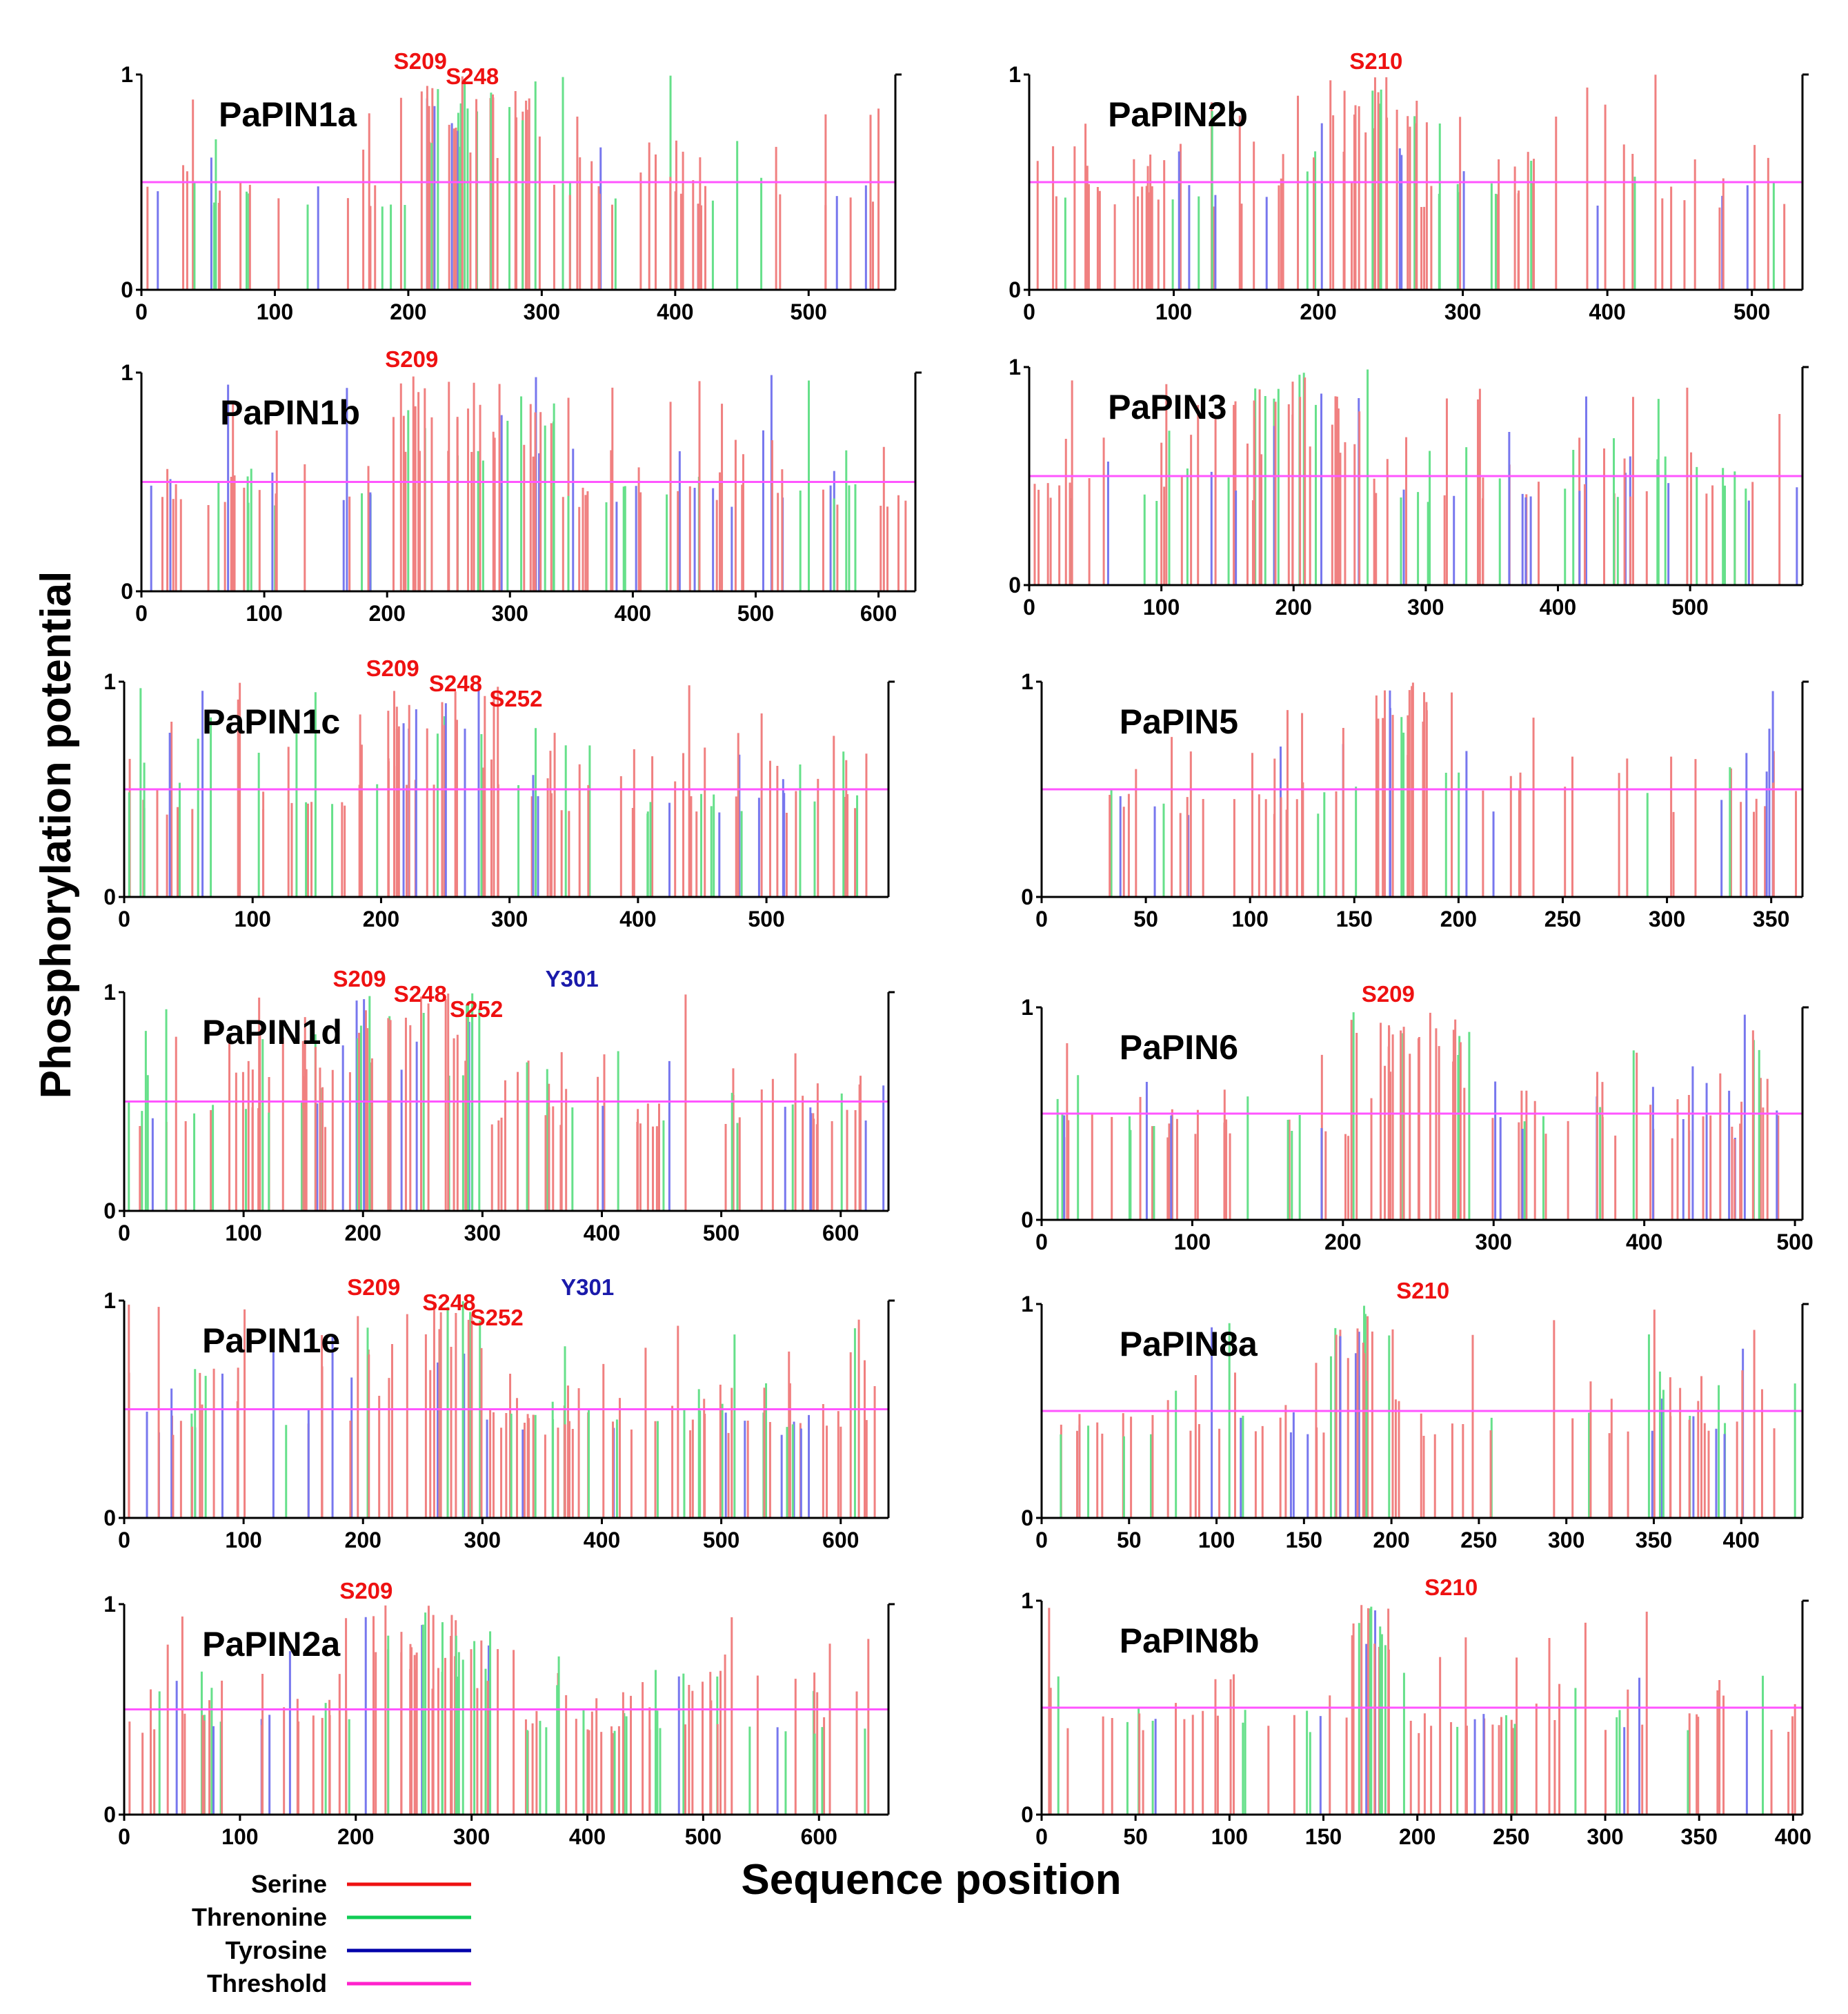 This screenshot has width=1848, height=2014. What do you see at coordinates (271, 721) in the screenshot?
I see `panel-title: PaPIN1c` at bounding box center [271, 721].